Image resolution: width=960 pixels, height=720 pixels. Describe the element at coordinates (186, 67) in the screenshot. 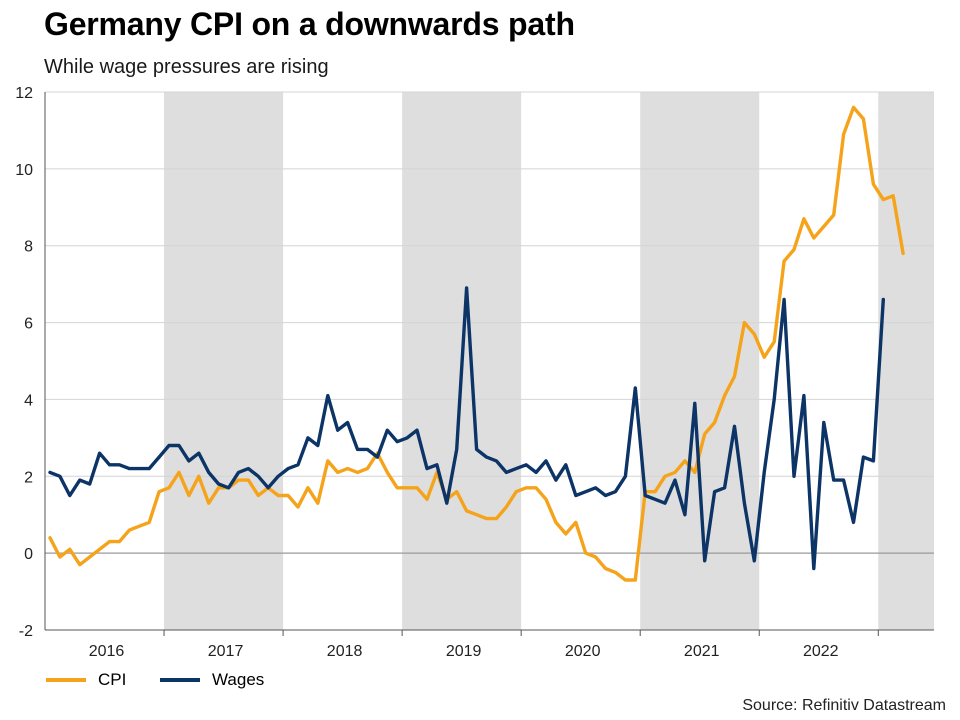

I see `chart-subtitle: While wage pressures are rising` at that location.